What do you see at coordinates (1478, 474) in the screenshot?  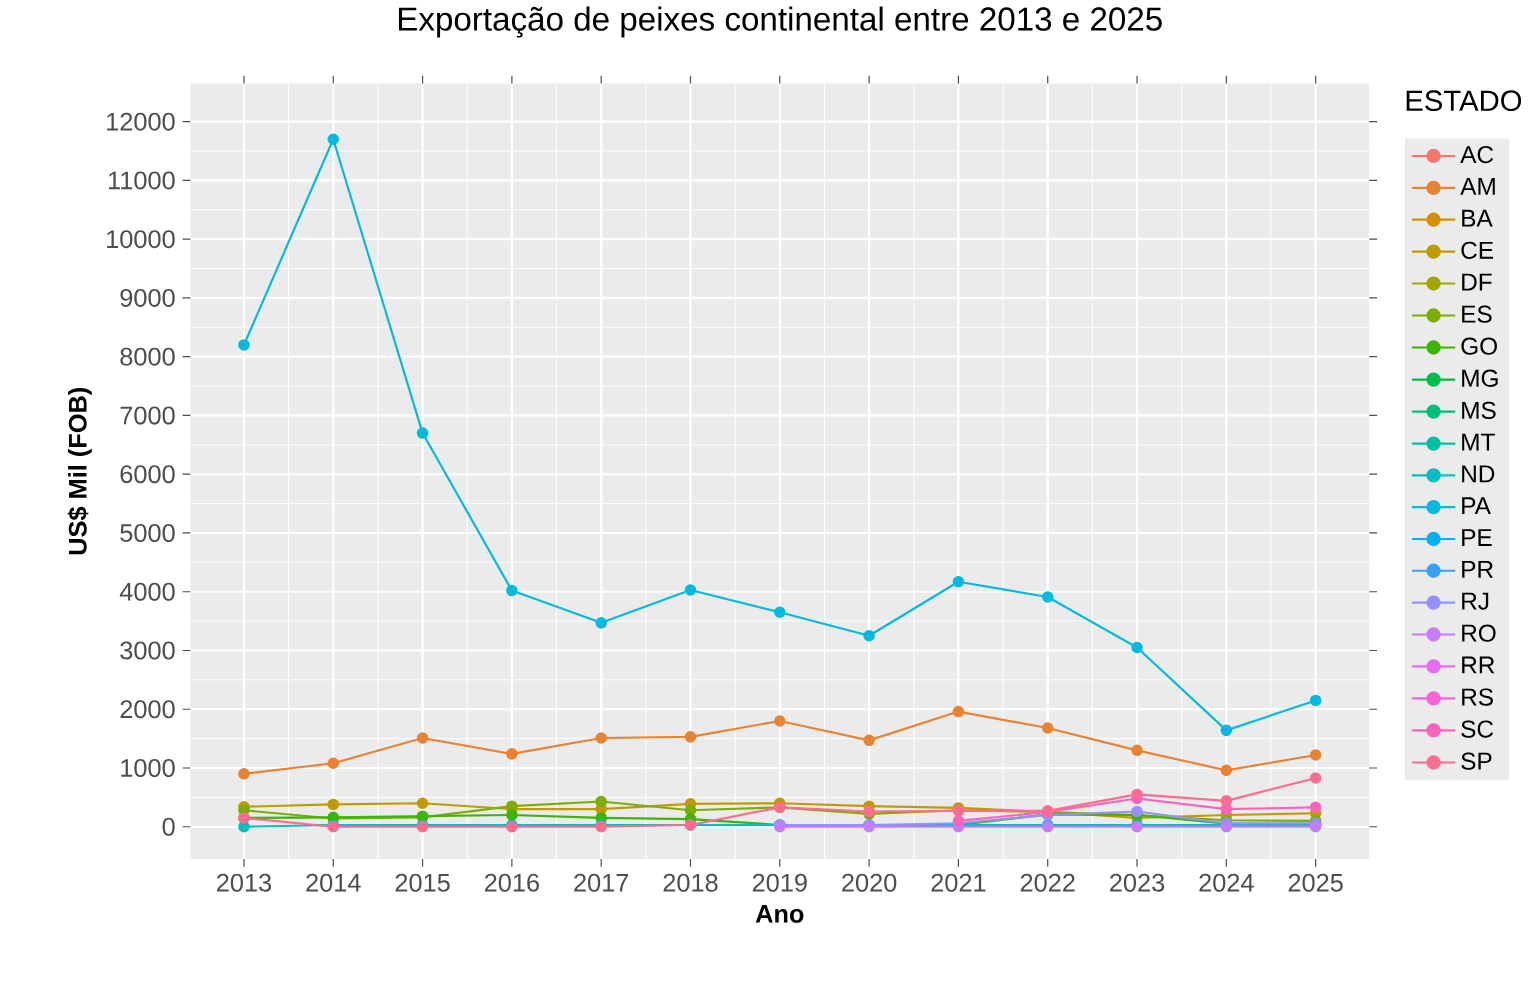 I see `legend-label: ND` at bounding box center [1478, 474].